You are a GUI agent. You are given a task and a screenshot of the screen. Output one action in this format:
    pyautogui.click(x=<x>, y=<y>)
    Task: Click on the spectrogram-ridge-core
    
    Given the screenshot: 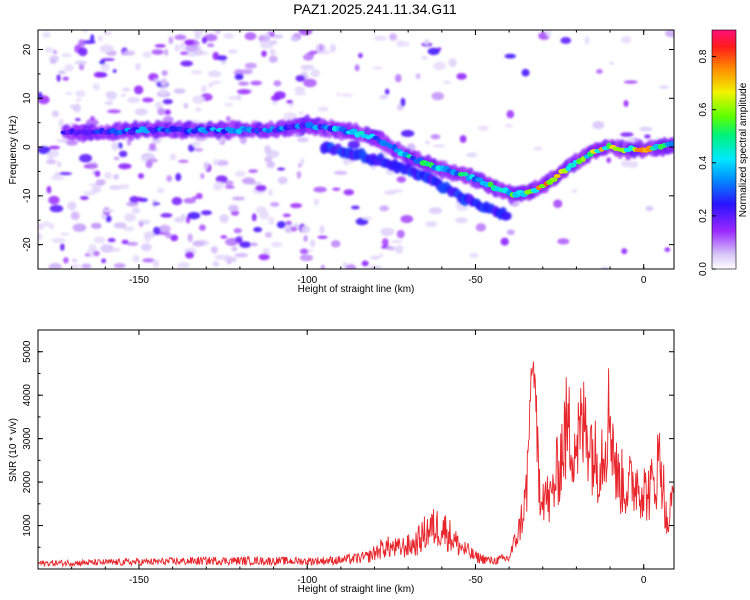 What is the action you would take?
    pyautogui.click(x=367, y=159)
    